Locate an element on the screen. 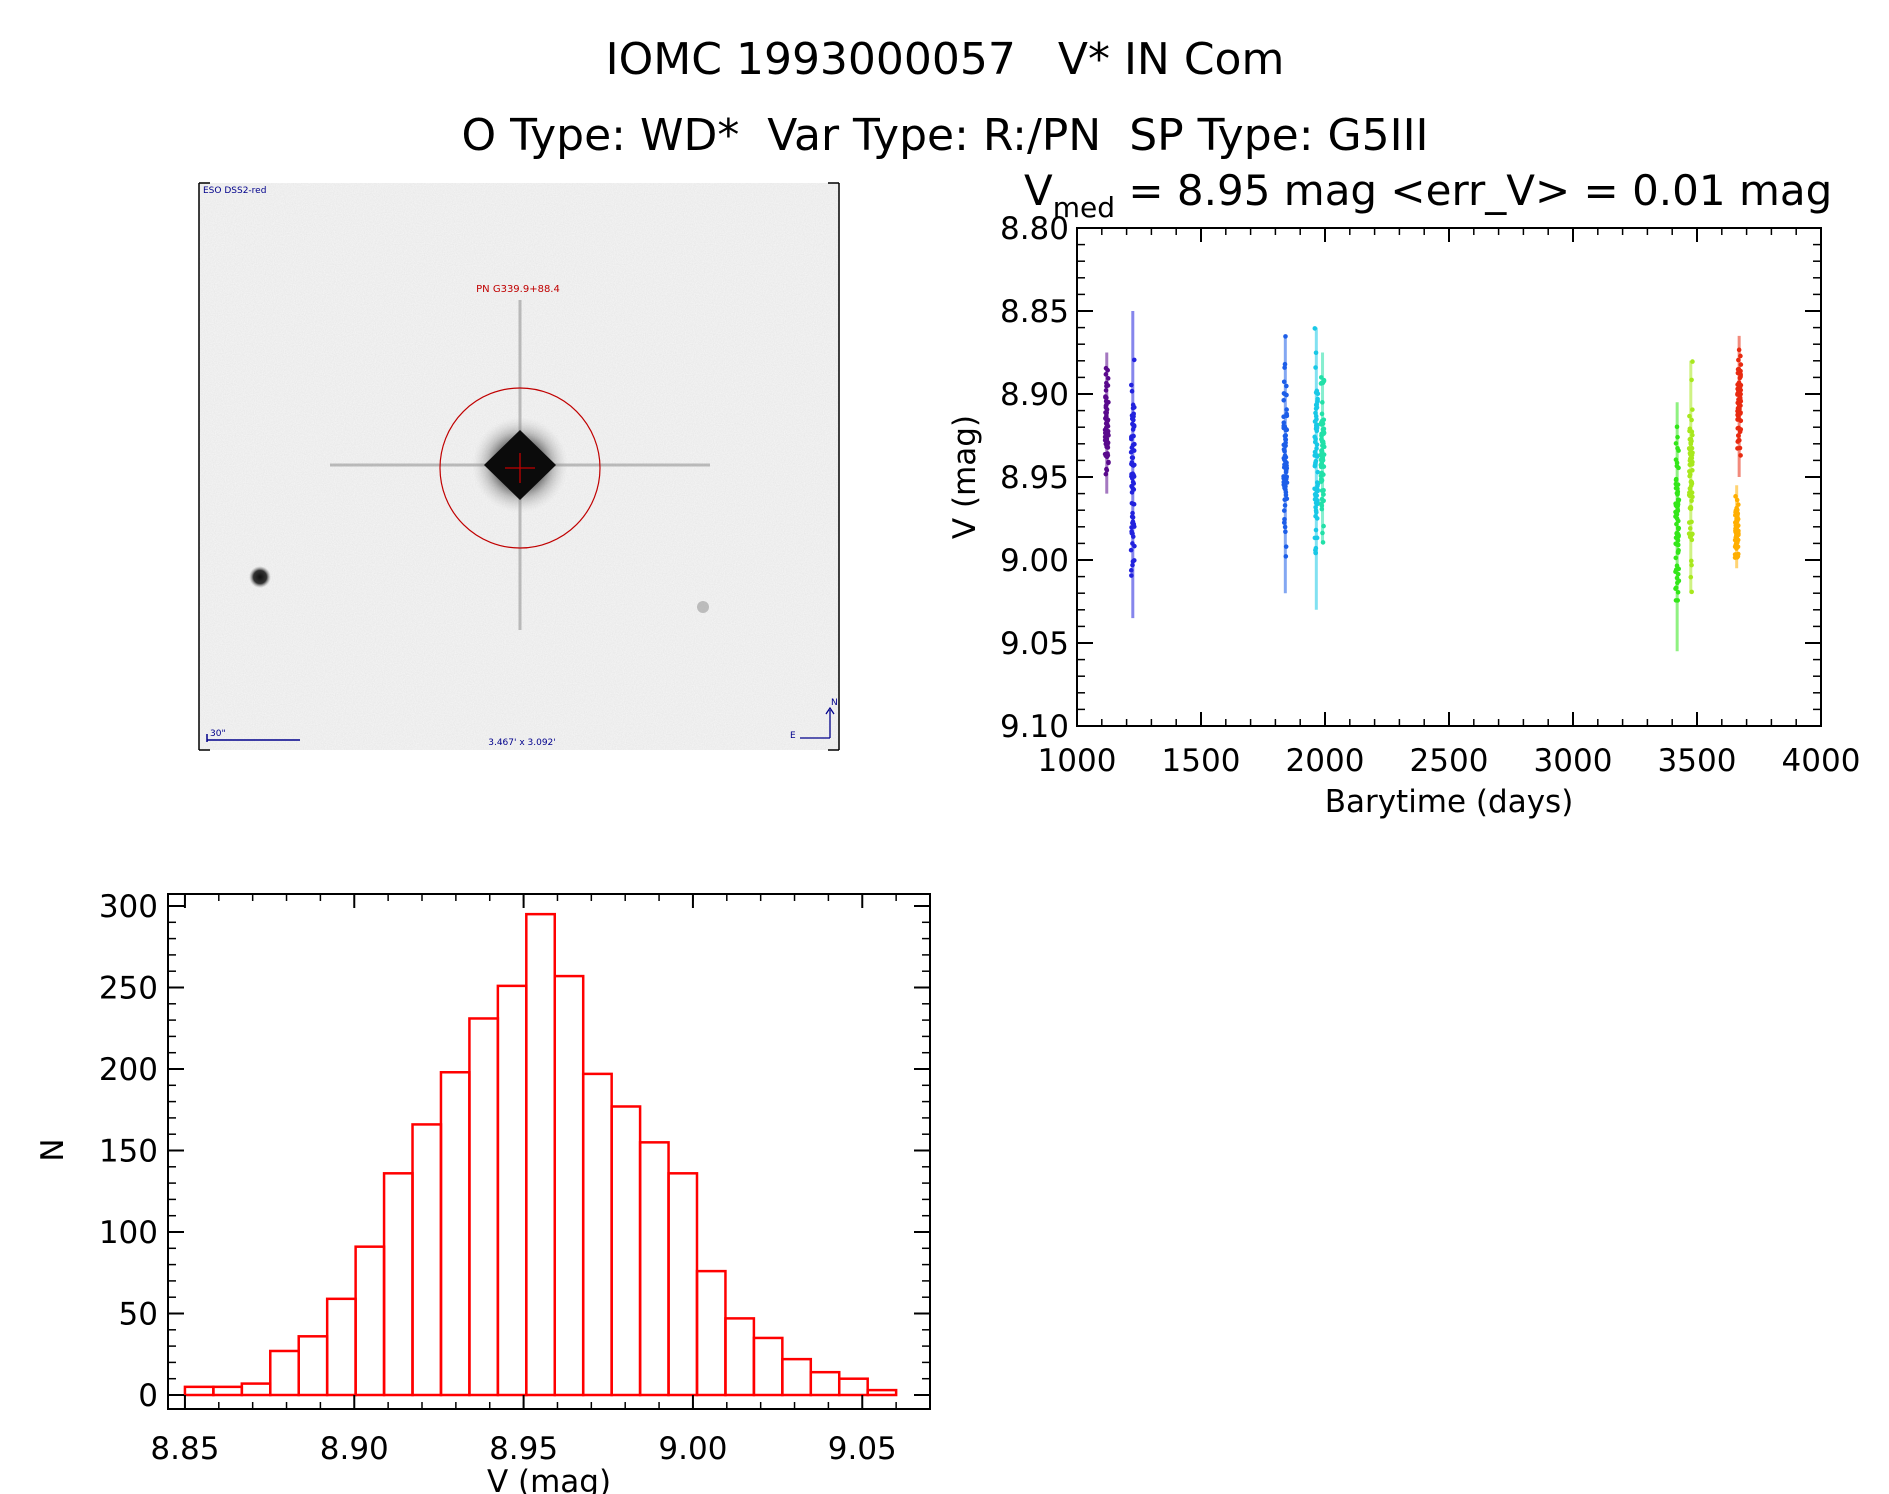 The width and height of the screenshot is (1889, 1494). hist-ytick-label: 300 is located at coordinates (128, 907).